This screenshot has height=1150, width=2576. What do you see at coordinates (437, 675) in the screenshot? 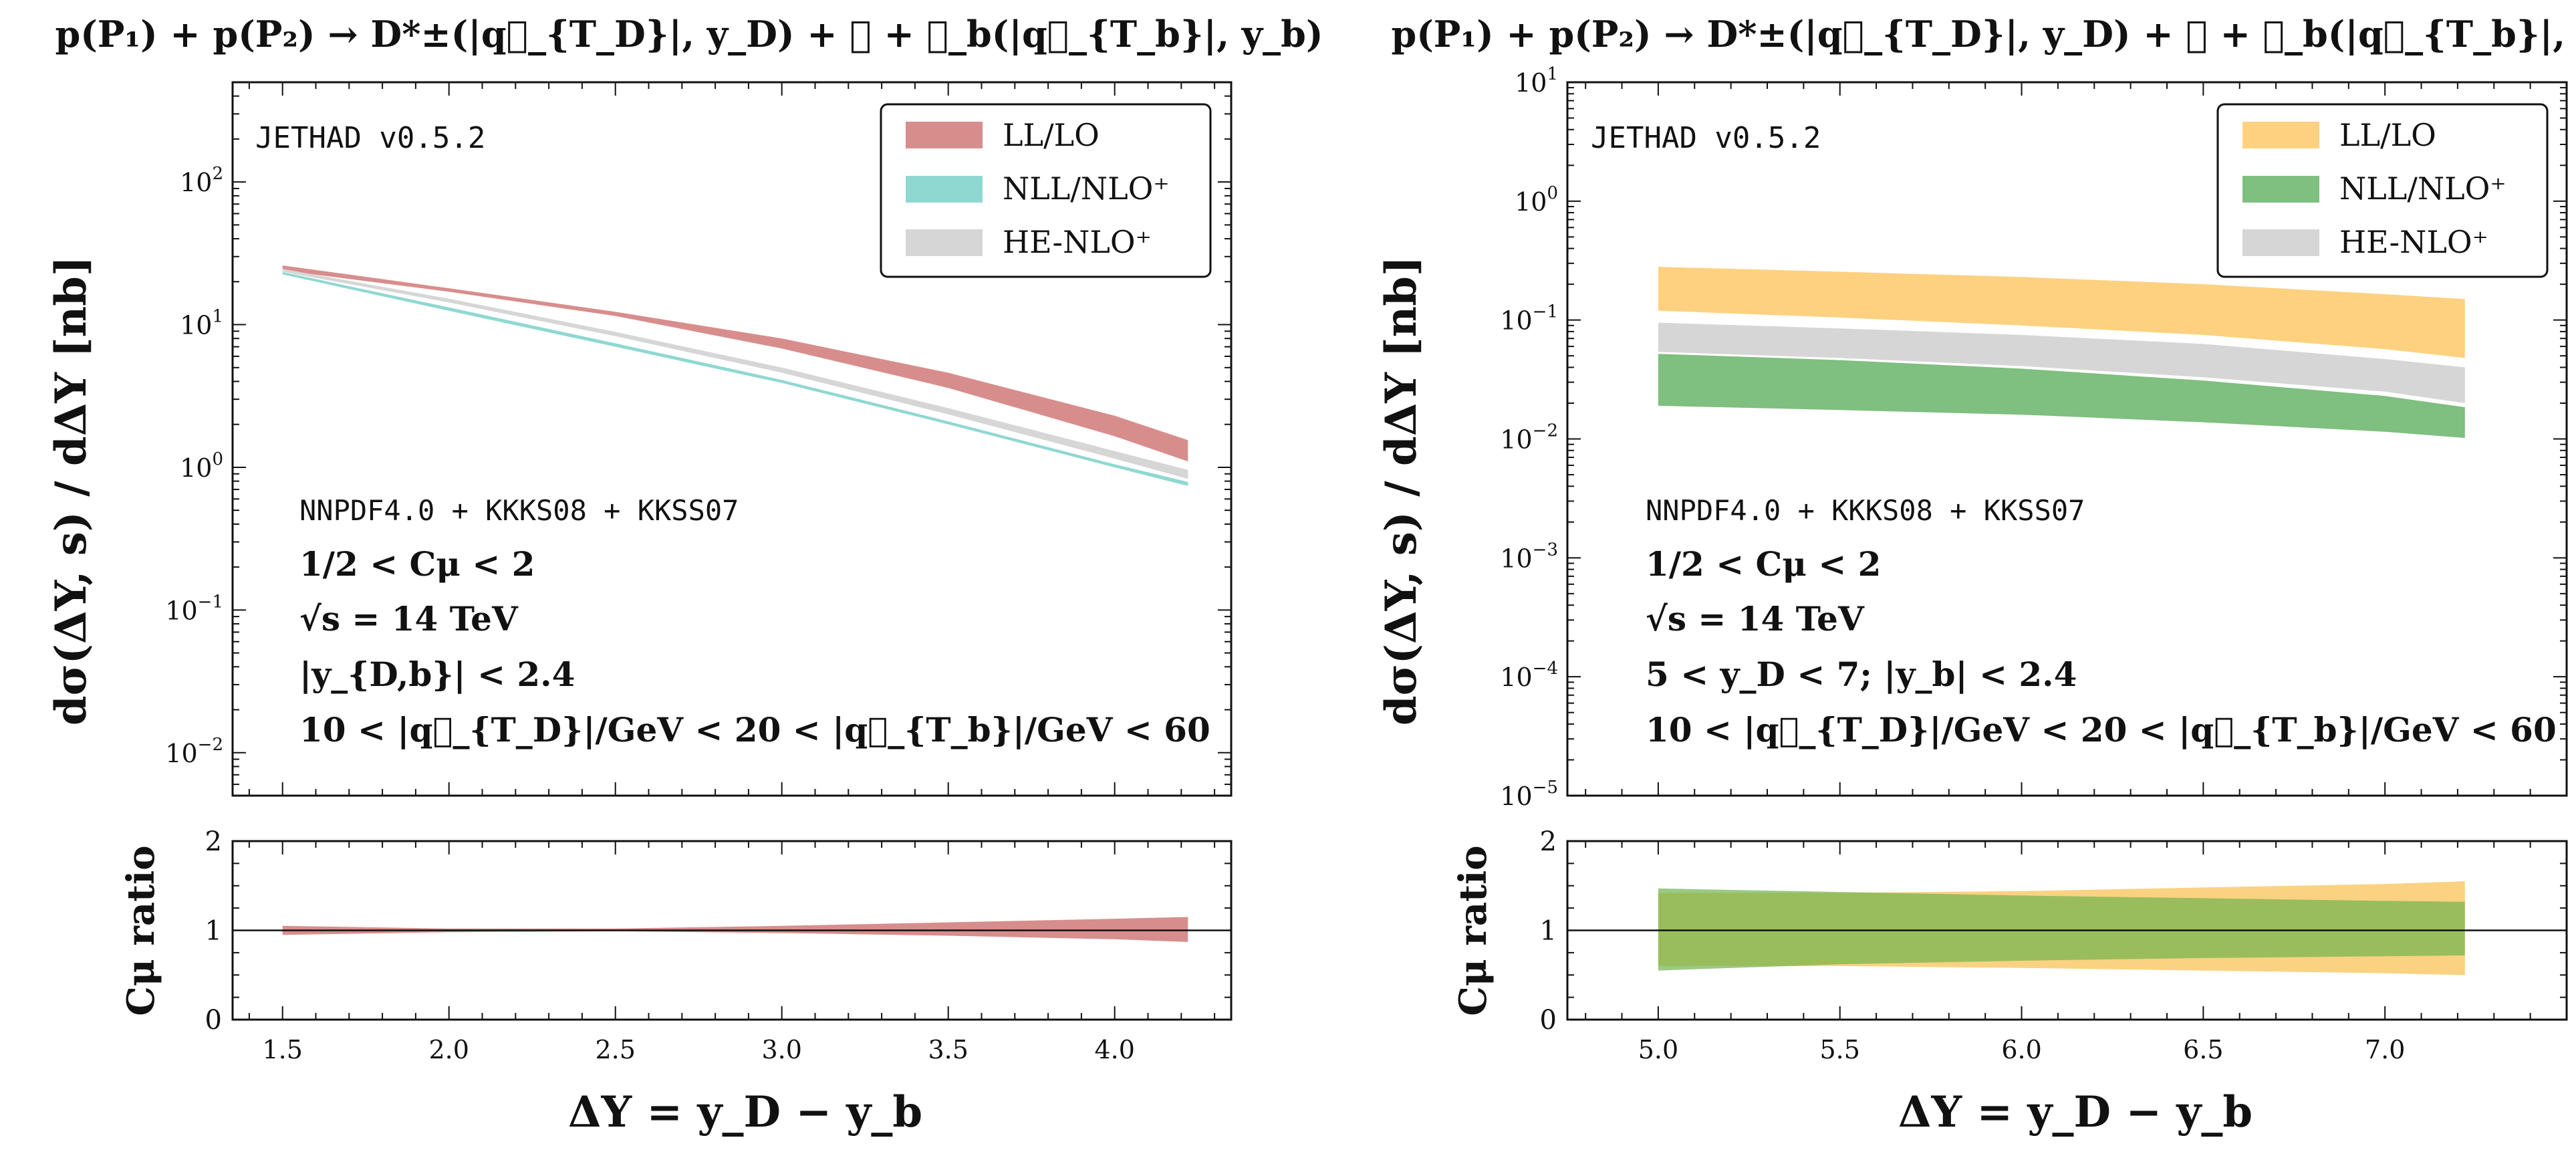
I see `left-annotation-line-3: |y_{D,b}| < 2.4` at bounding box center [437, 675].